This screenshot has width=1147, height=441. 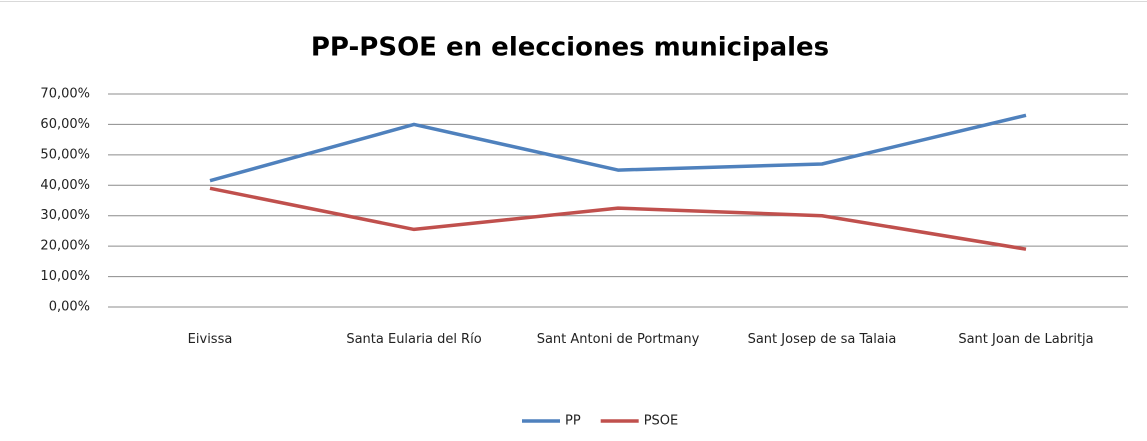 I want to click on y-tick-label: 70,00%, so click(x=65, y=94).